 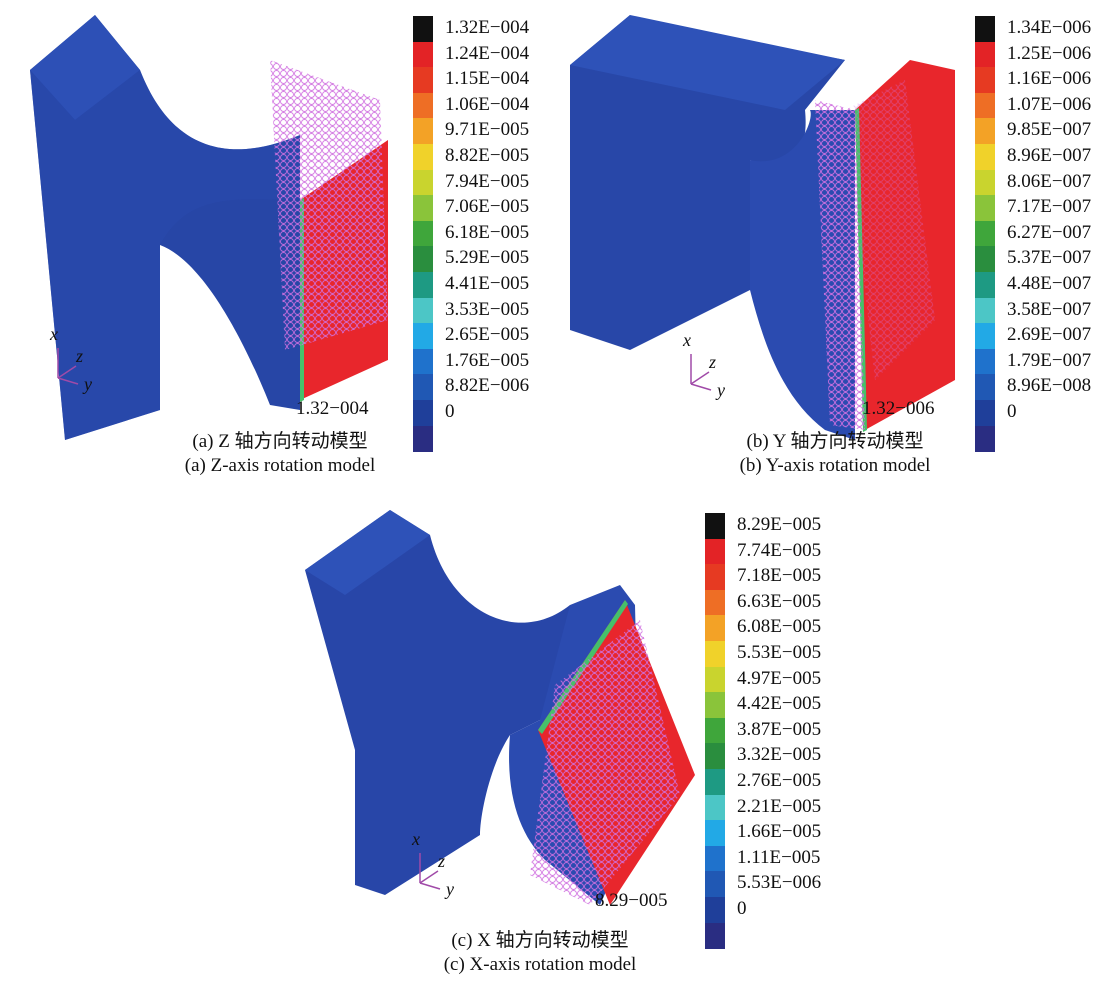 What do you see at coordinates (1049, 27) in the screenshot?
I see `color-scale-label: 1.34E−006` at bounding box center [1049, 27].